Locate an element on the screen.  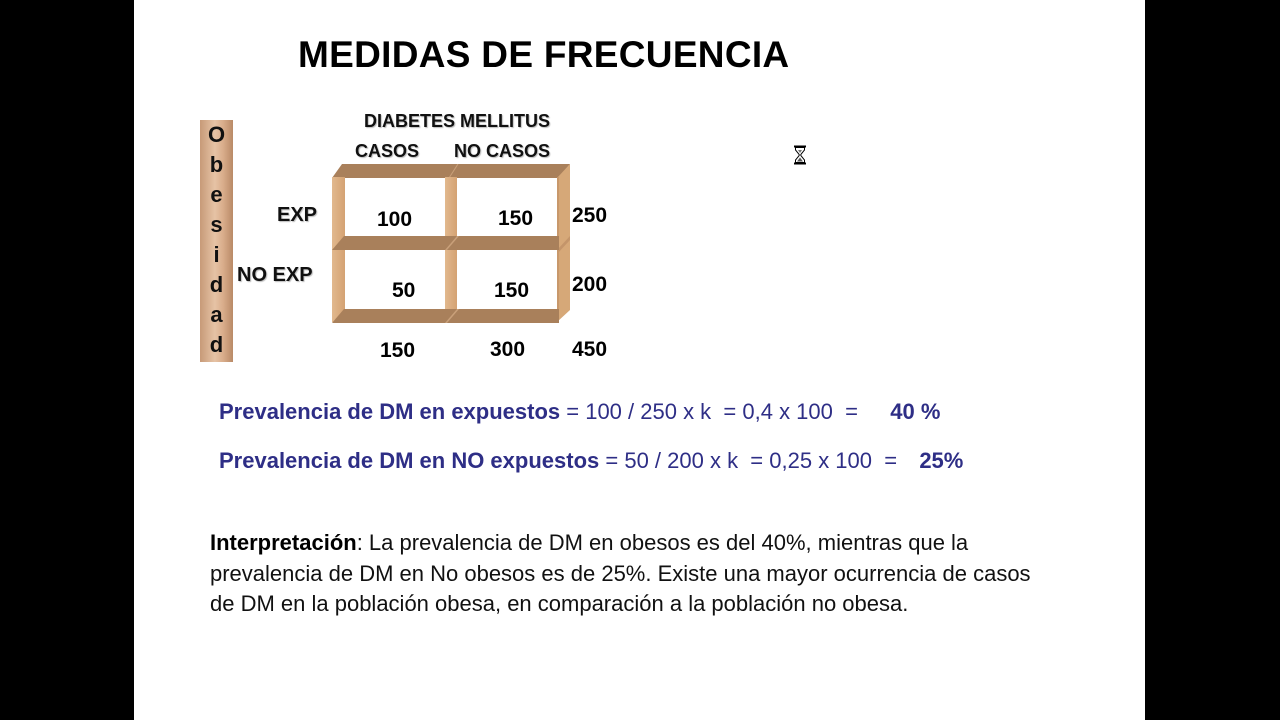
formula-not-exposed-label: Prevalencia de DM en NO expuestos is located at coordinates (409, 460).